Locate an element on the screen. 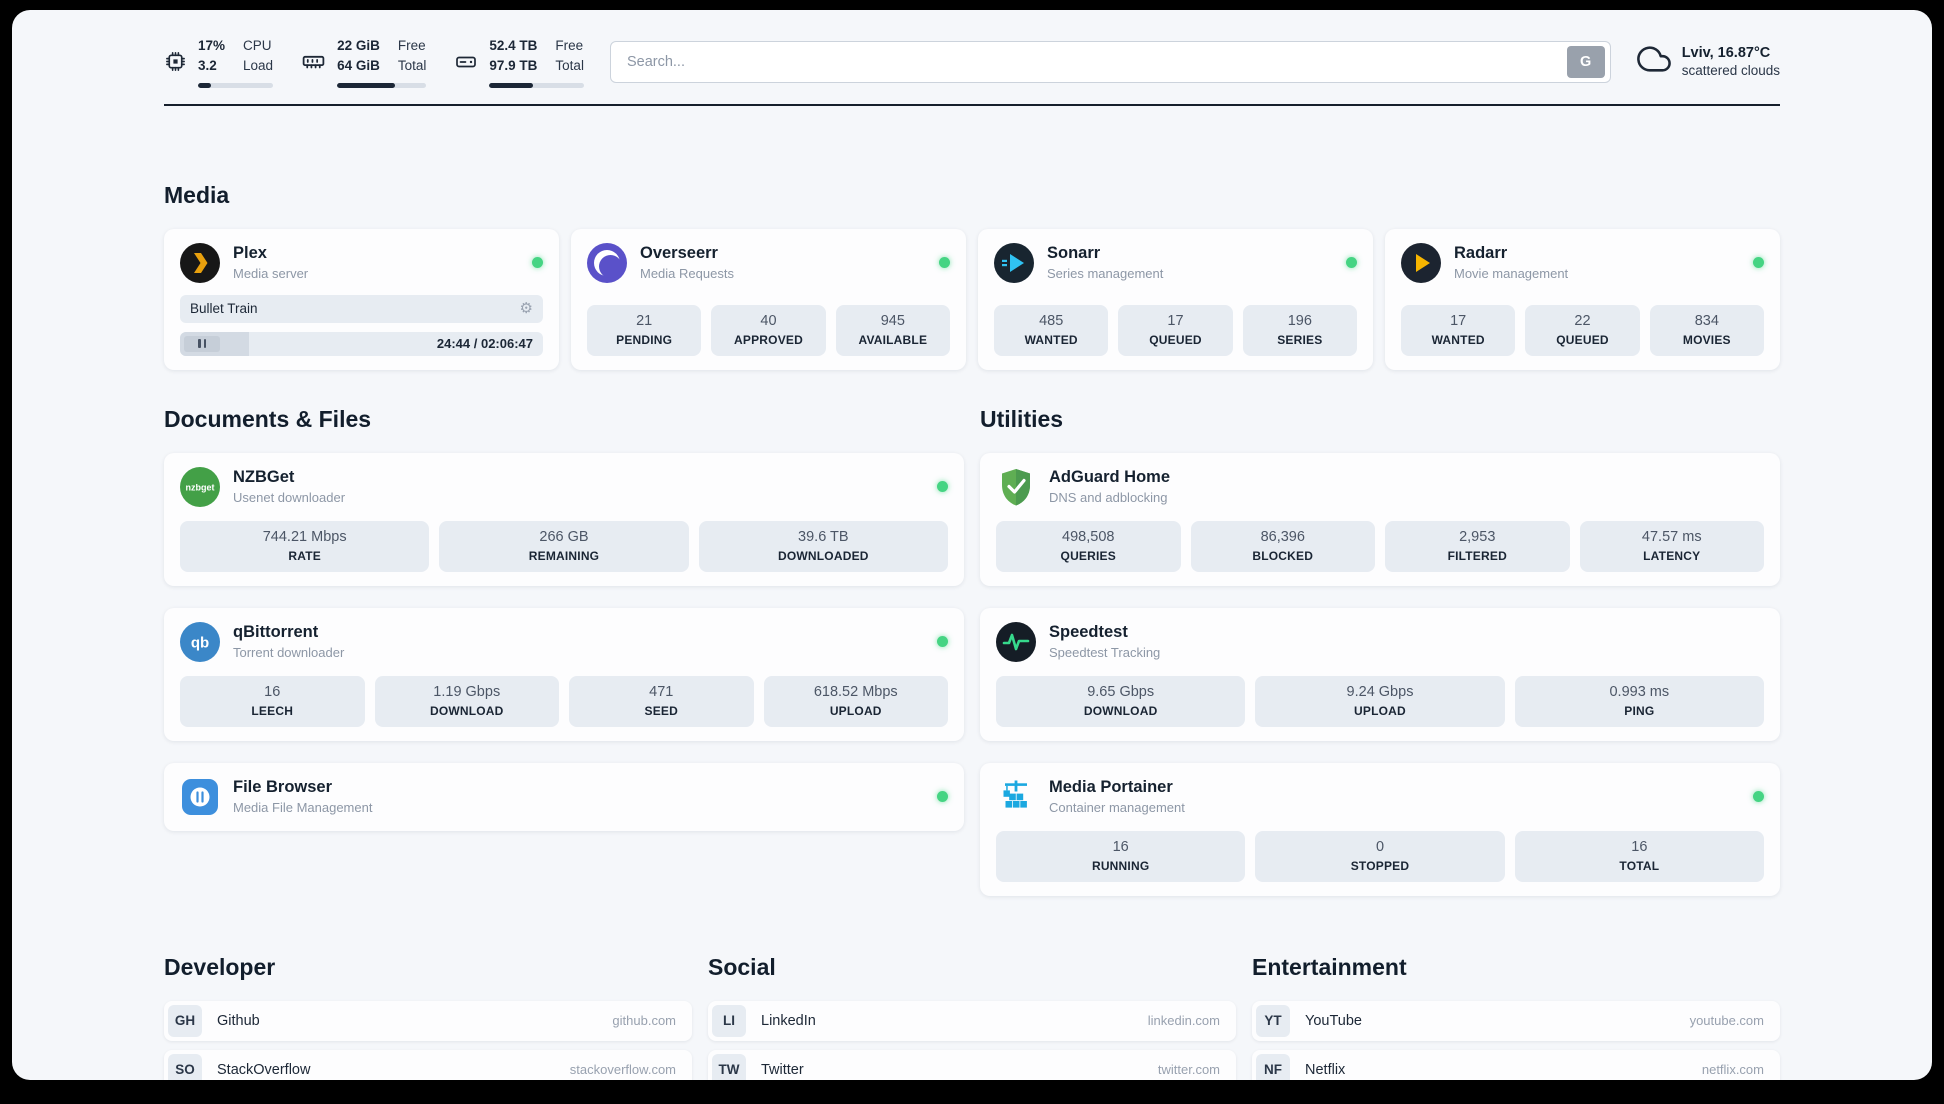 This screenshot has height=1104, width=1944. stat-queries: 498,508 QUERIES is located at coordinates (1088, 546).